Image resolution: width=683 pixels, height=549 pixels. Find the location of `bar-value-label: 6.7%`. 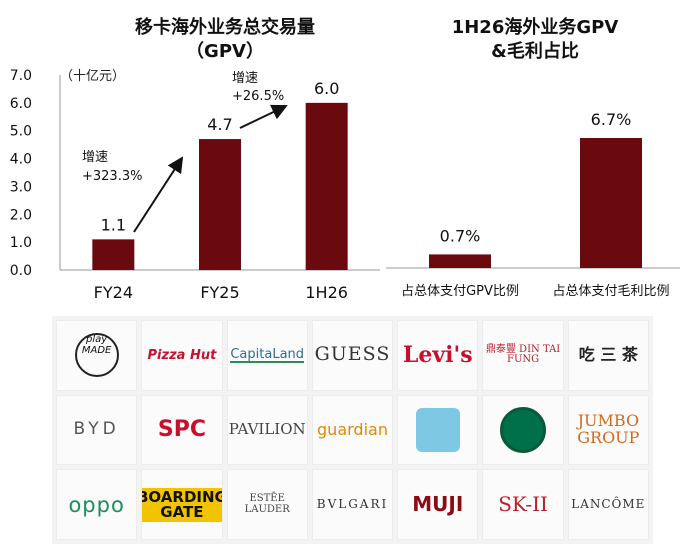

bar-value-label: 6.7% is located at coordinates (611, 119).